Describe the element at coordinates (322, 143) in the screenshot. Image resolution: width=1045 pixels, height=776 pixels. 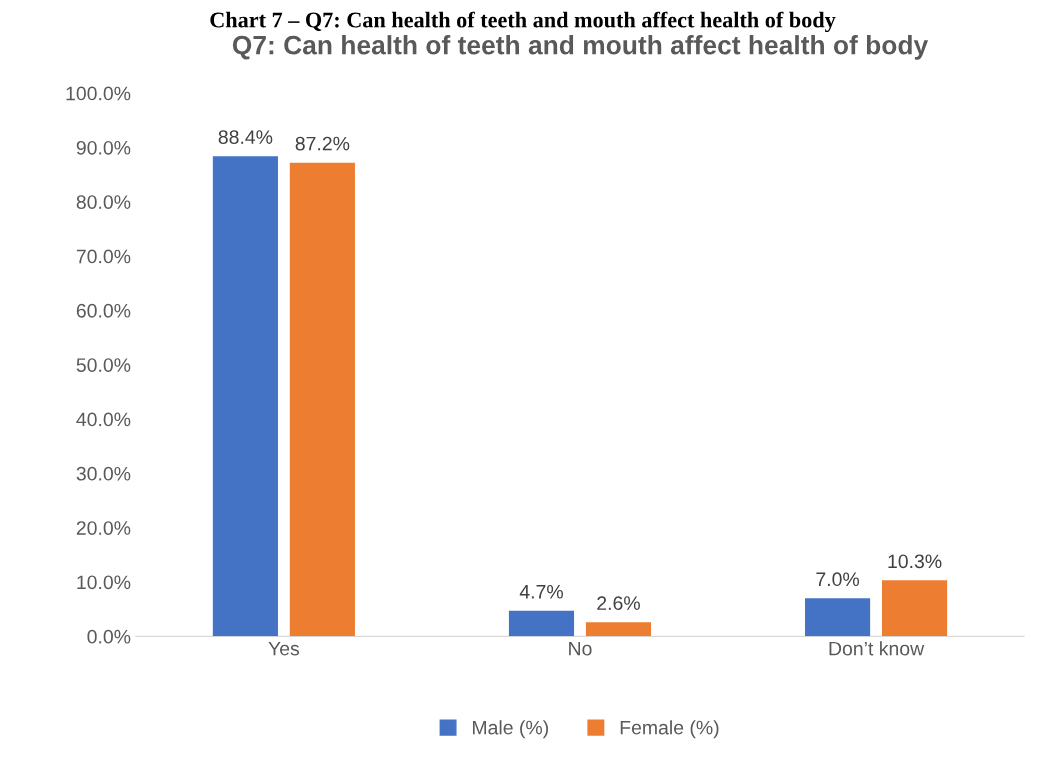
I see `data-label: 87.2%` at that location.